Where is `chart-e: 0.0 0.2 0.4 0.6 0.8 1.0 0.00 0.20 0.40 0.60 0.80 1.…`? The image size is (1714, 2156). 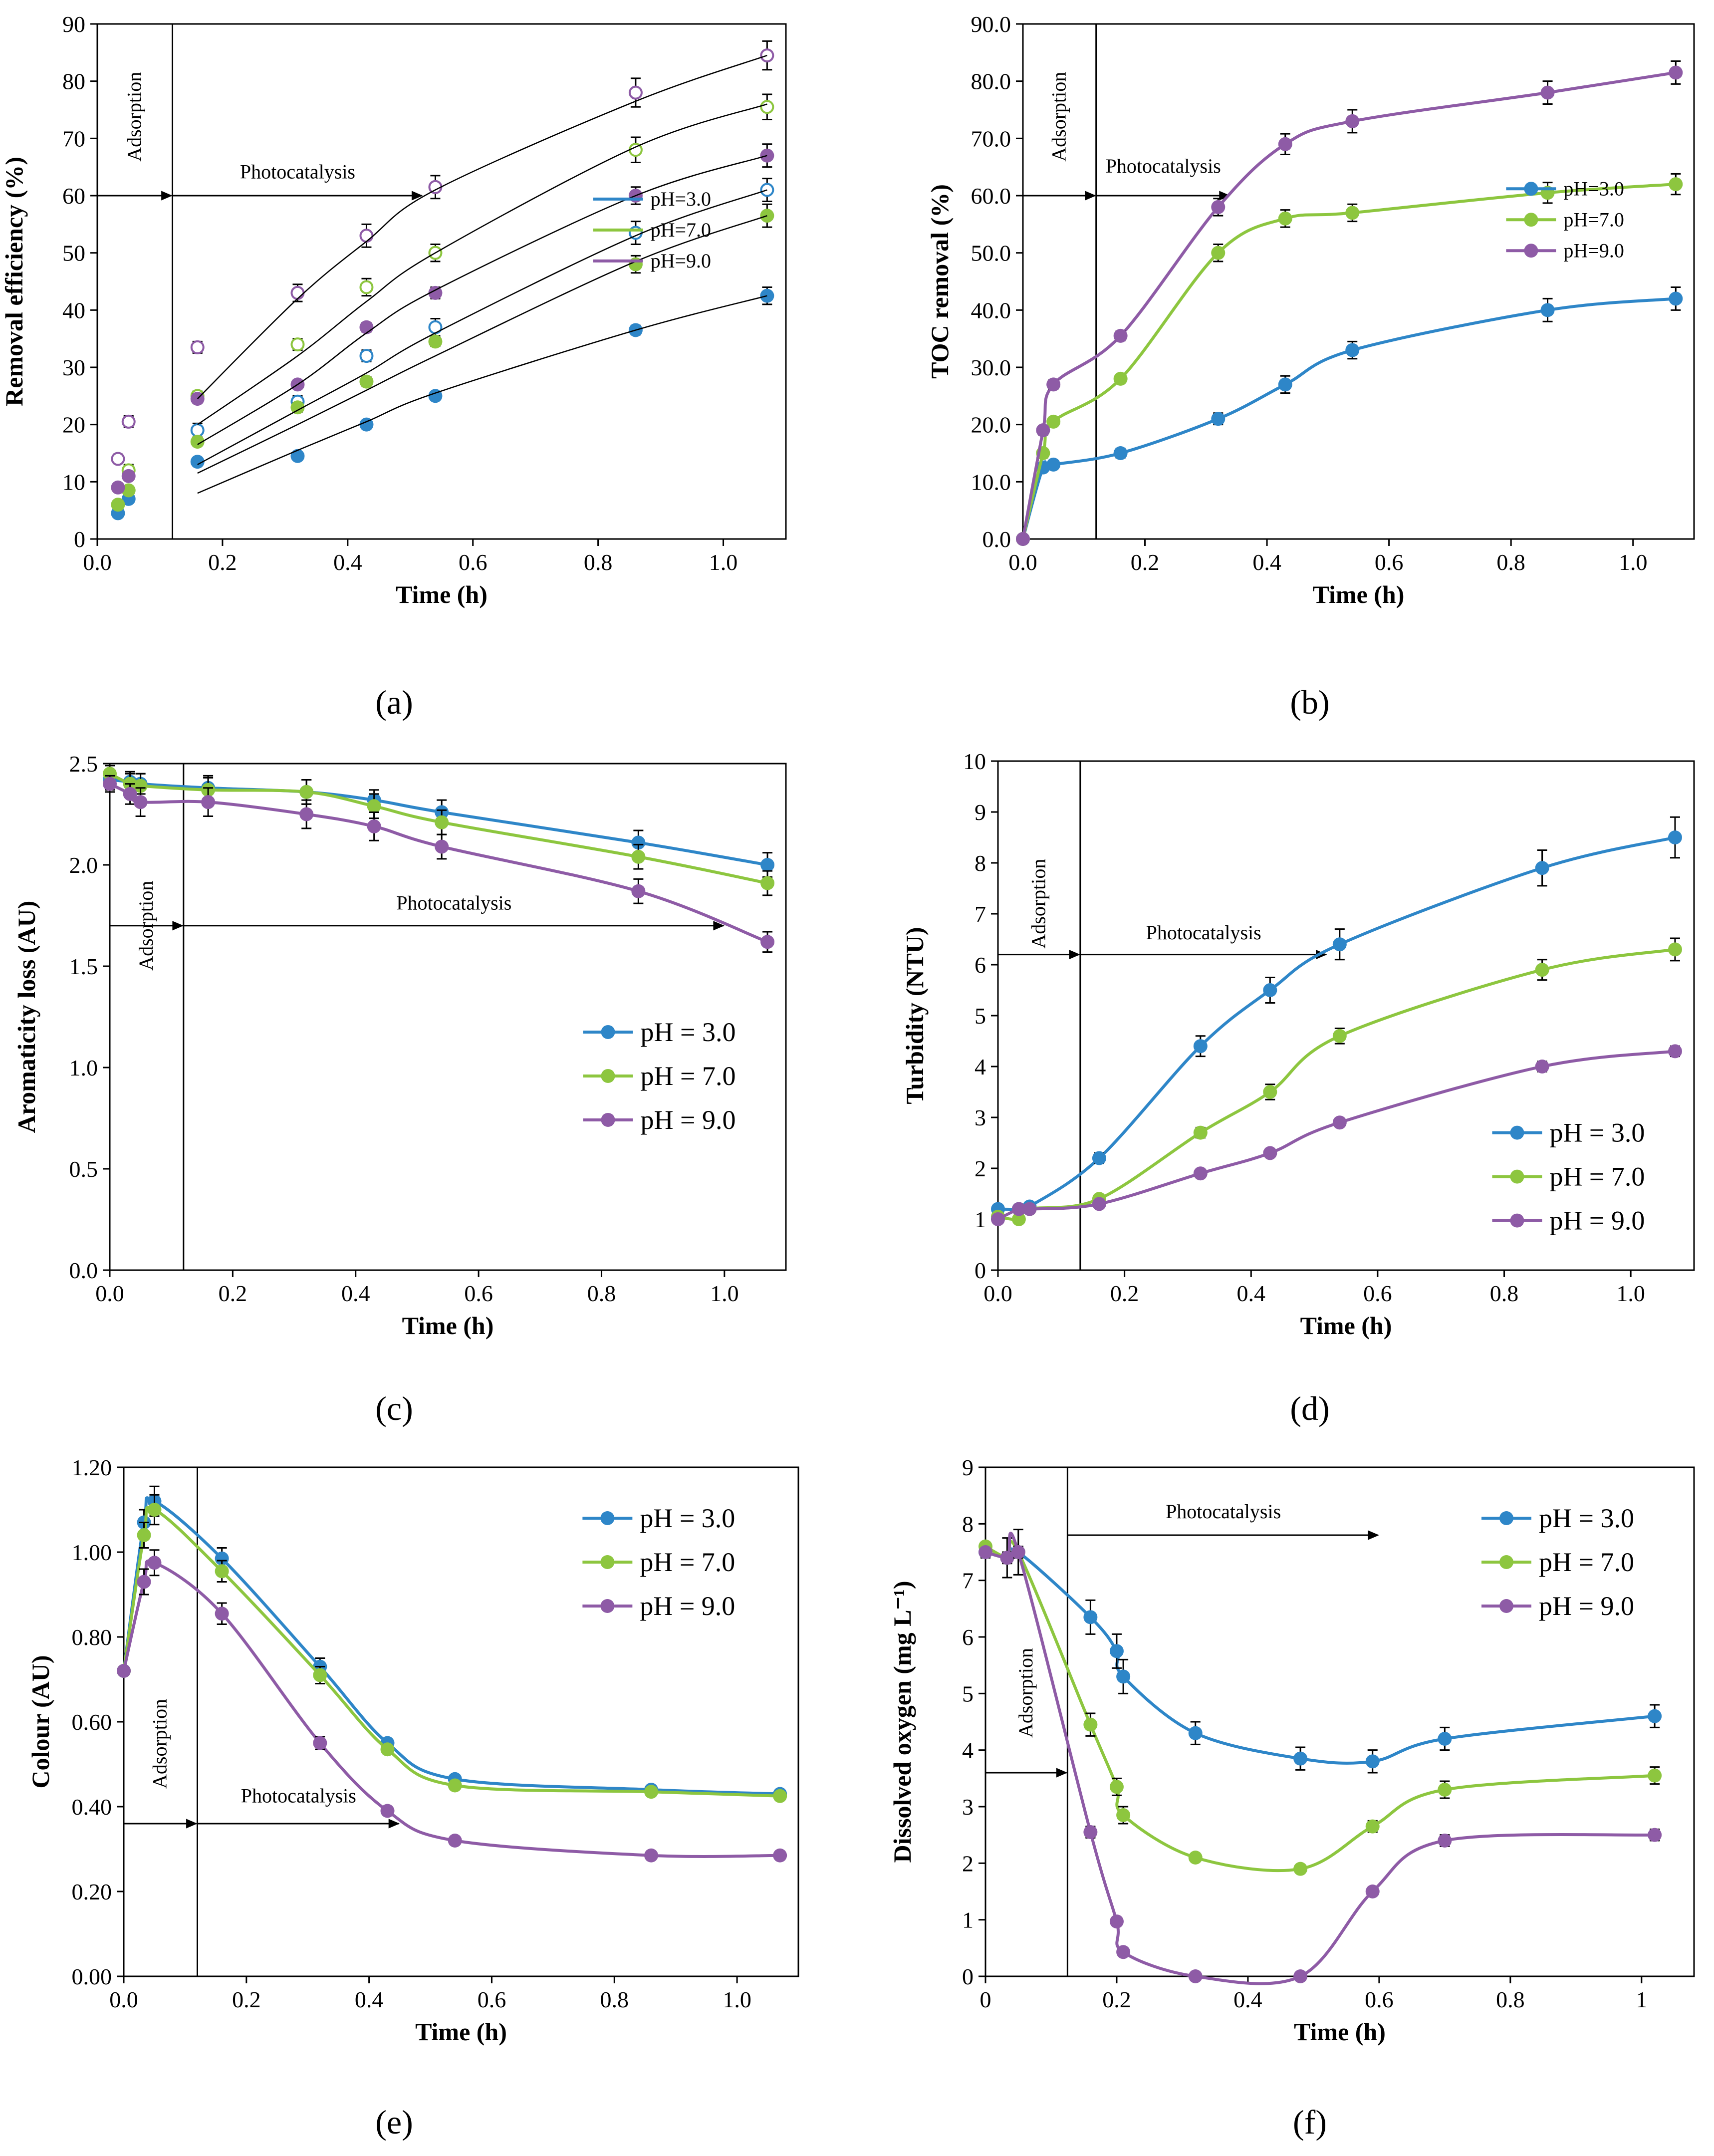 chart-e: 0.0 0.2 0.4 0.6 0.8 1.0 0.00 0.20 0.40 0.60 0.80 1.… is located at coordinates (412, 1798).